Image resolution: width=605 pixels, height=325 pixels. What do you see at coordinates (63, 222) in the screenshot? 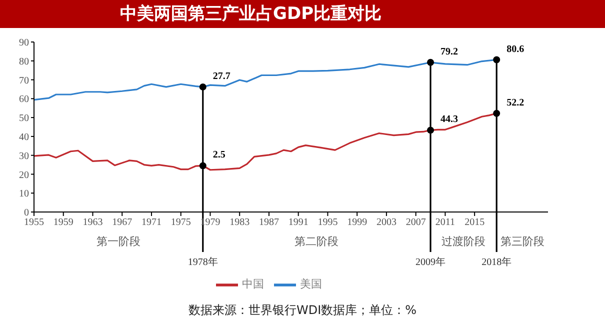
I see `x-tick-label: 1959` at bounding box center [63, 222].